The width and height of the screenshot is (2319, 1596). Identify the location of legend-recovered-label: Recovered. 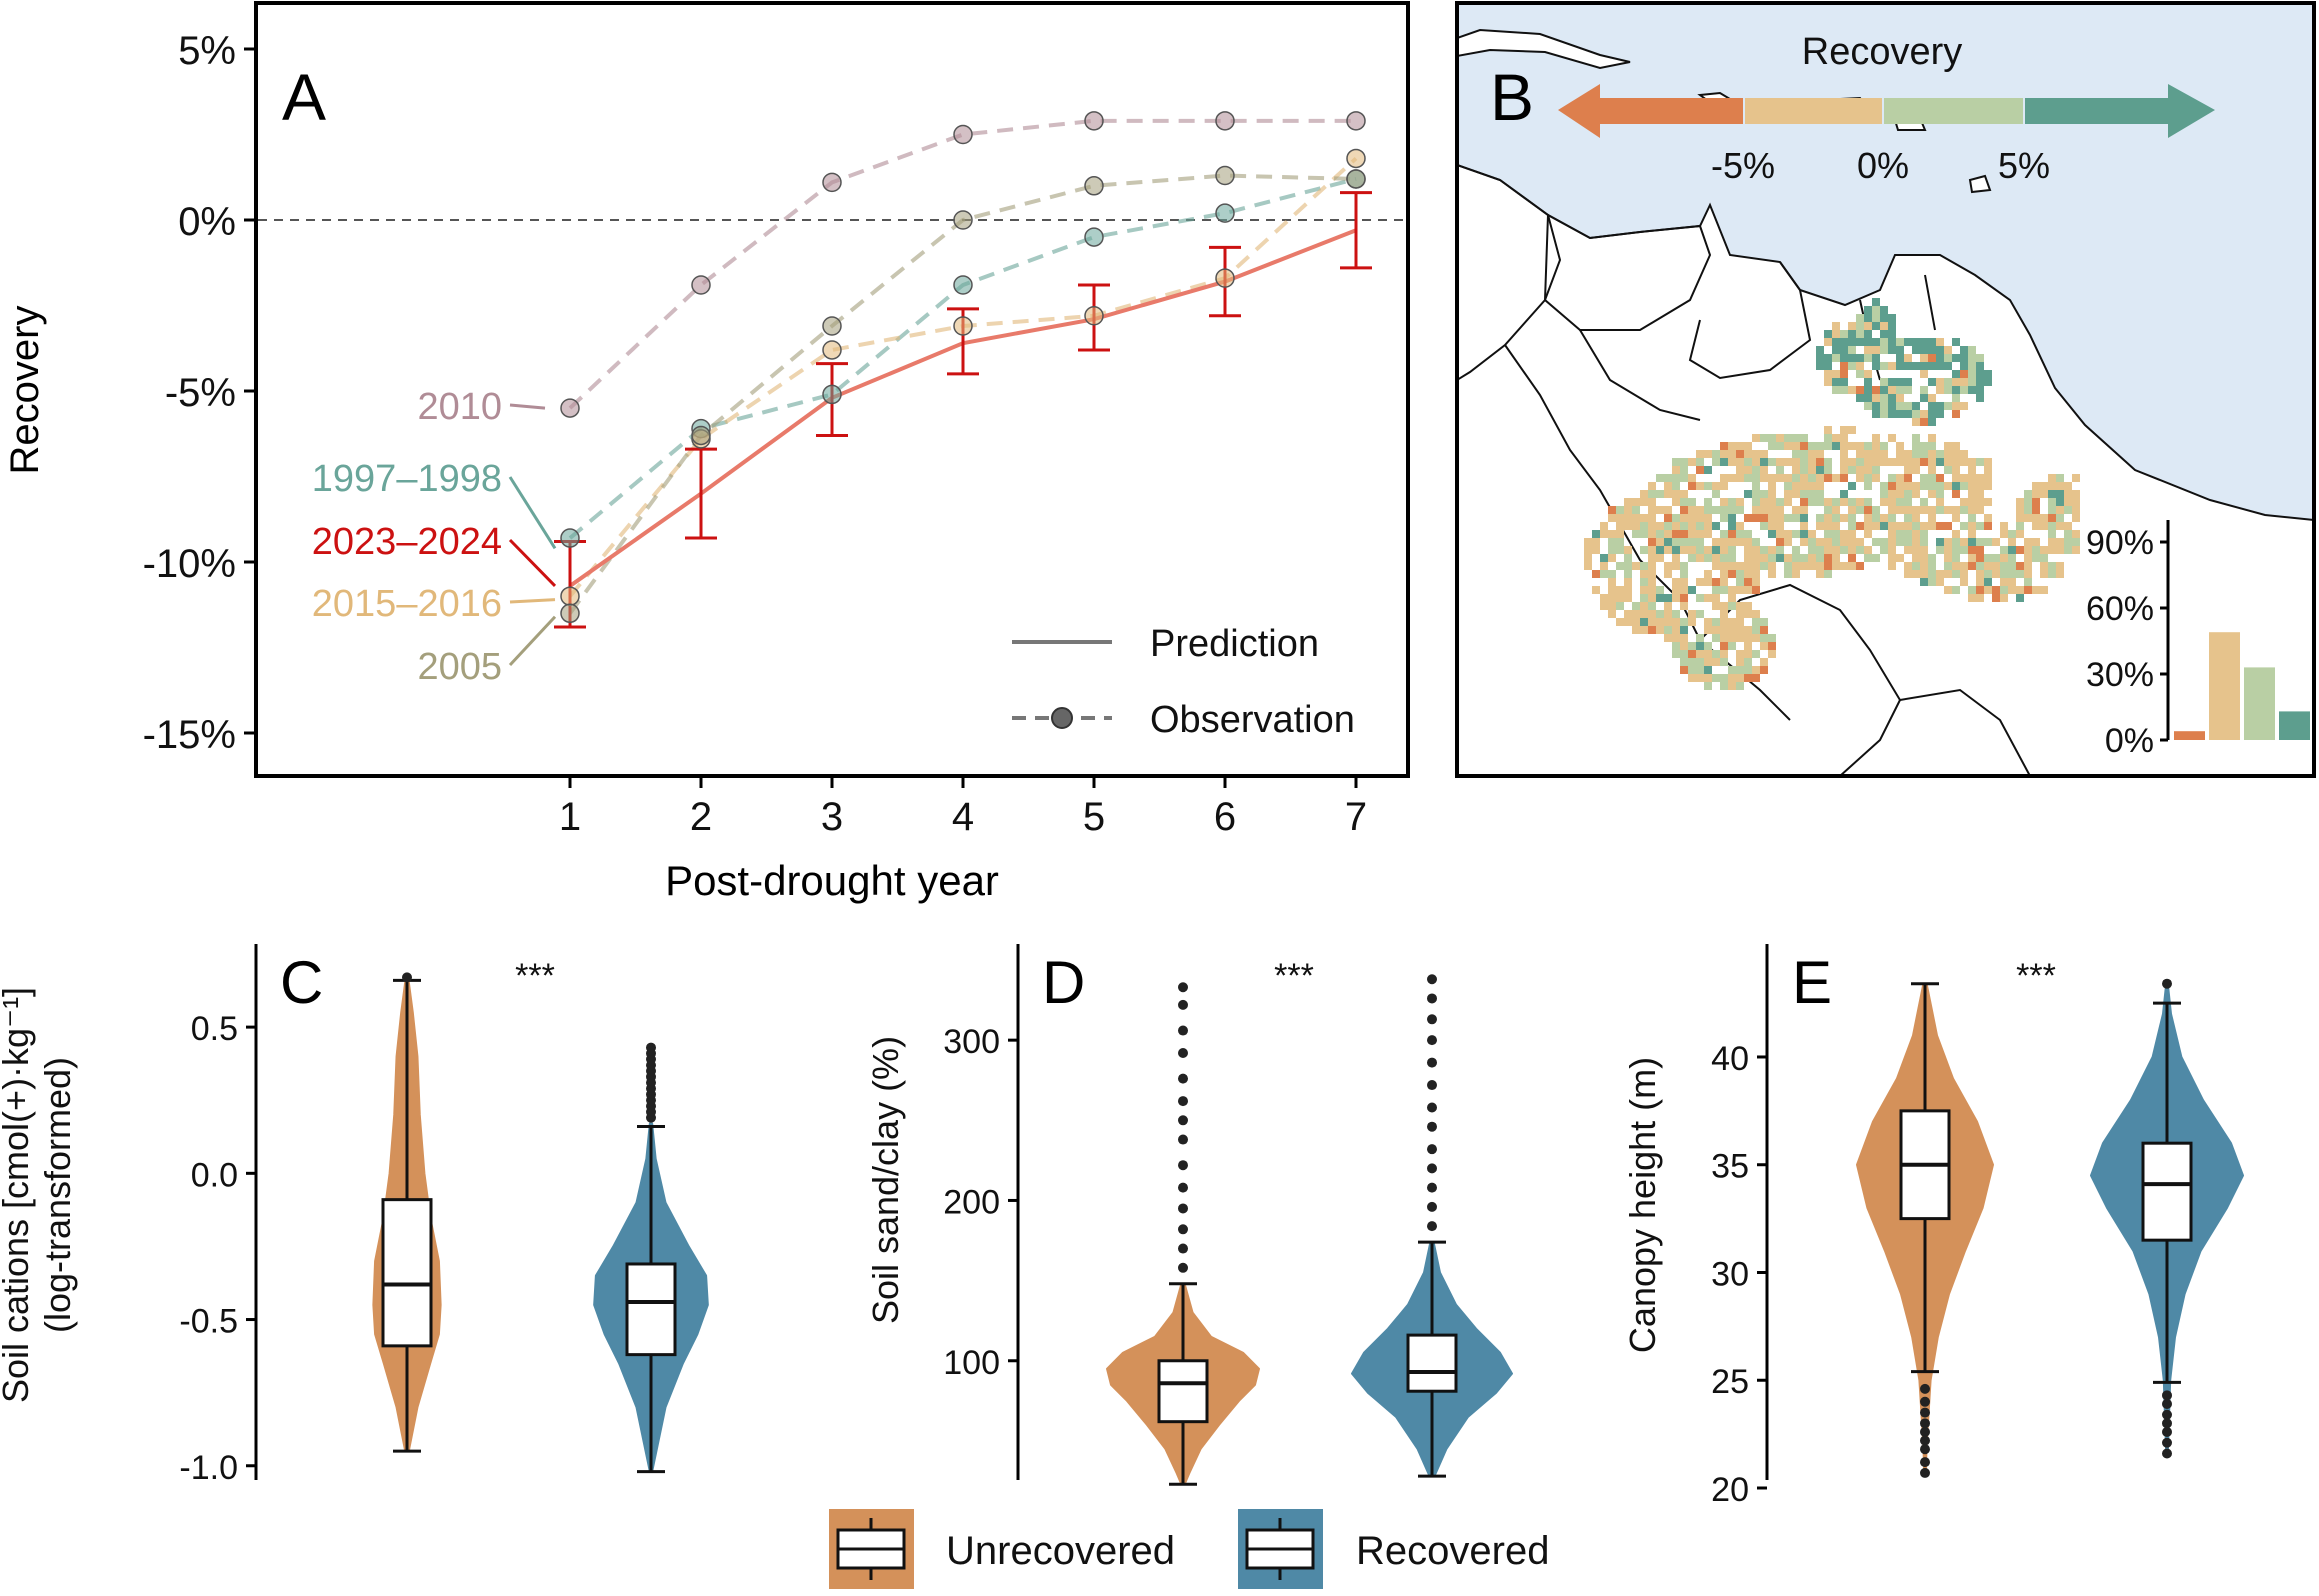
(1452, 1551).